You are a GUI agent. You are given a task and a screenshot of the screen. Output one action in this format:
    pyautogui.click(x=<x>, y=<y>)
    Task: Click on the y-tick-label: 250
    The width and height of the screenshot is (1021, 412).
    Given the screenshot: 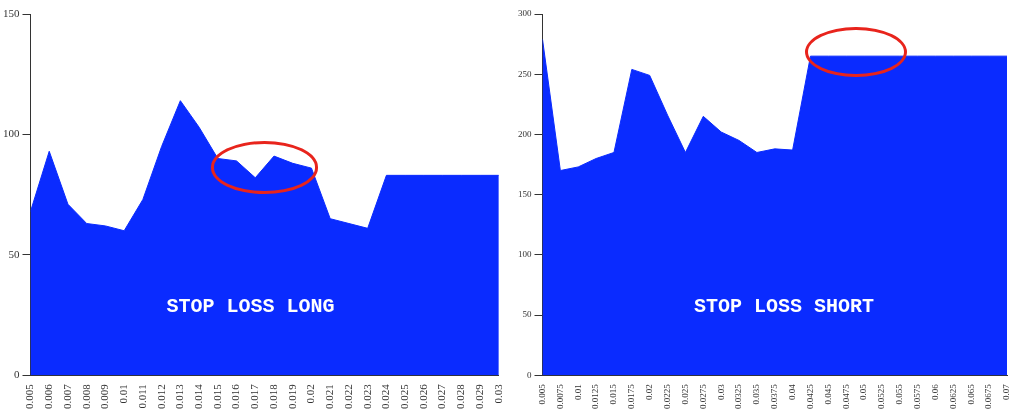 What is the action you would take?
    pyautogui.click(x=525, y=73)
    